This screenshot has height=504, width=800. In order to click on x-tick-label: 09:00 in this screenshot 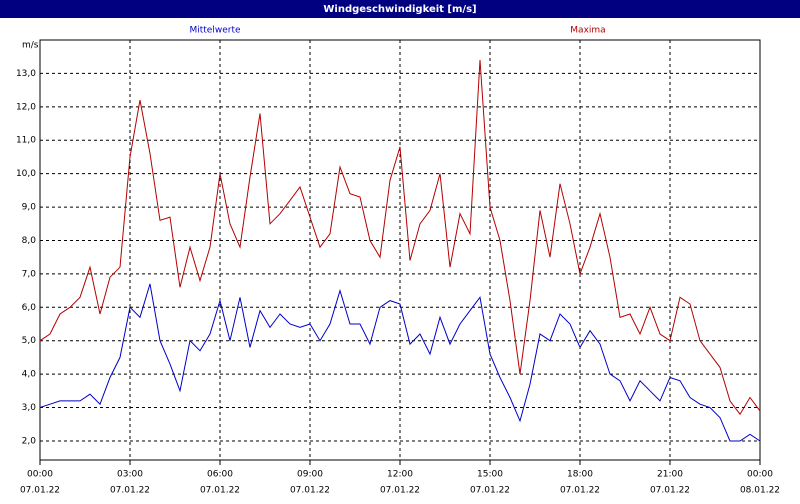, I will do `click(310, 475)`.